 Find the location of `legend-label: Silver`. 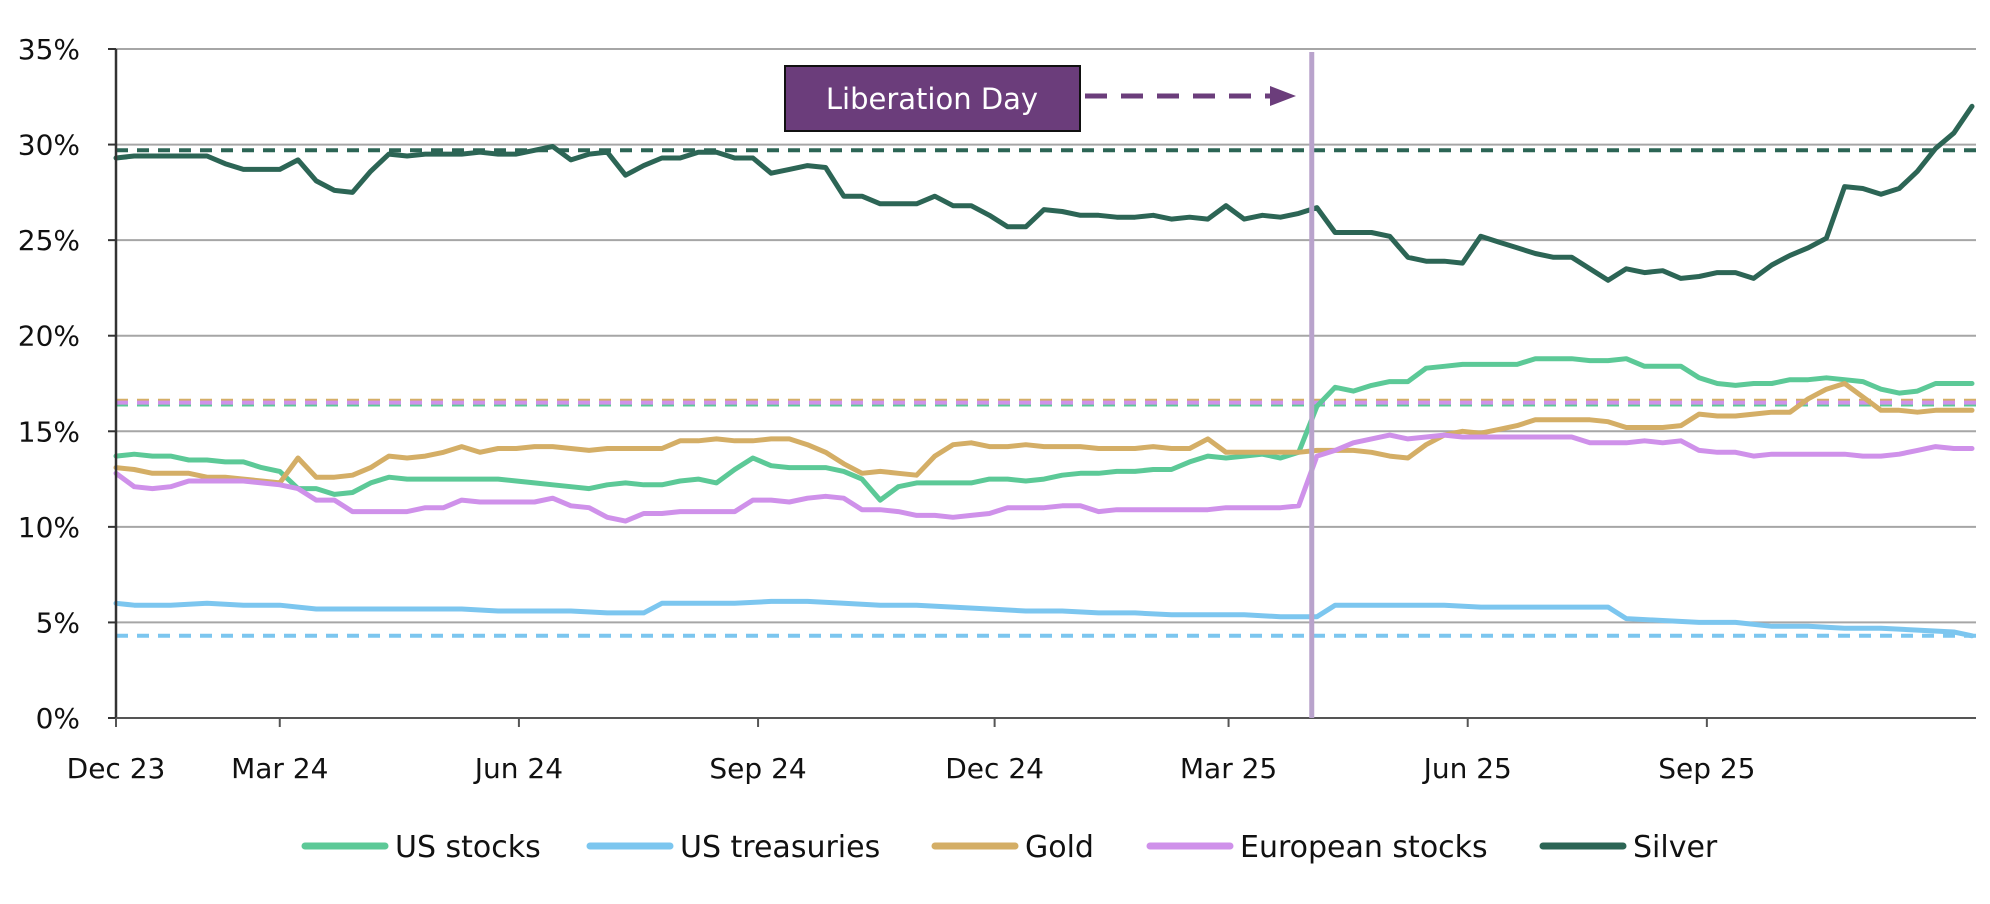

legend-label: Silver is located at coordinates (1675, 847).